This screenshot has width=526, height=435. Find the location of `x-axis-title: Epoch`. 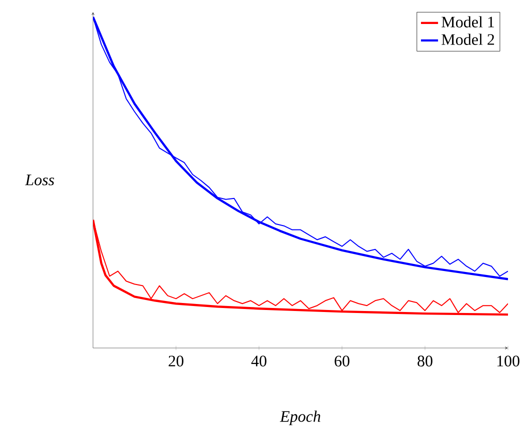

x-axis-title: Epoch is located at coordinates (300, 418).